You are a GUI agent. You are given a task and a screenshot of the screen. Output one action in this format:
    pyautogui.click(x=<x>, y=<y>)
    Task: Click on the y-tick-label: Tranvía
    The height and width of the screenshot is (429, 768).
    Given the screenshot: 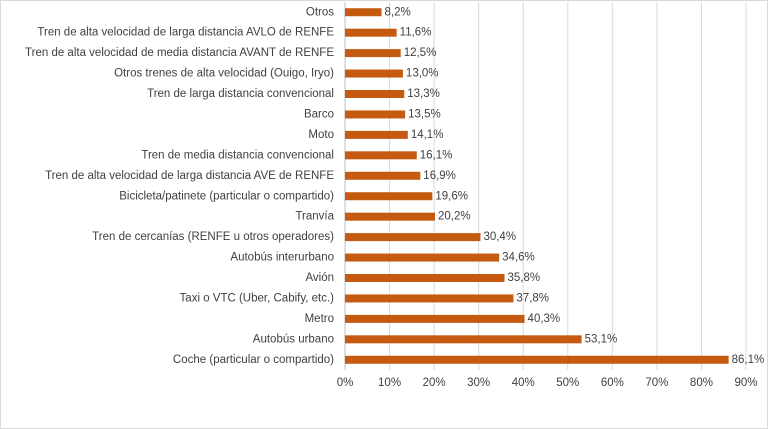 What is the action you would take?
    pyautogui.click(x=314, y=217)
    